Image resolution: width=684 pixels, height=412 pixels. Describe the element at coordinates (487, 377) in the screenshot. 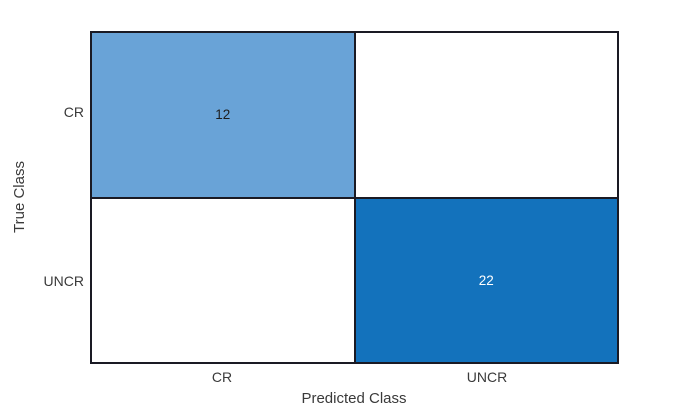

I see `x-tick-uncr: UNCR` at that location.